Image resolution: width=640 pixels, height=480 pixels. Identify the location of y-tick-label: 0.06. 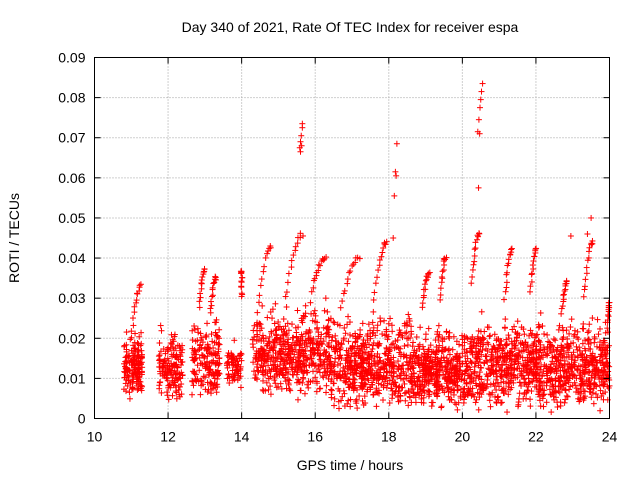
(71, 178).